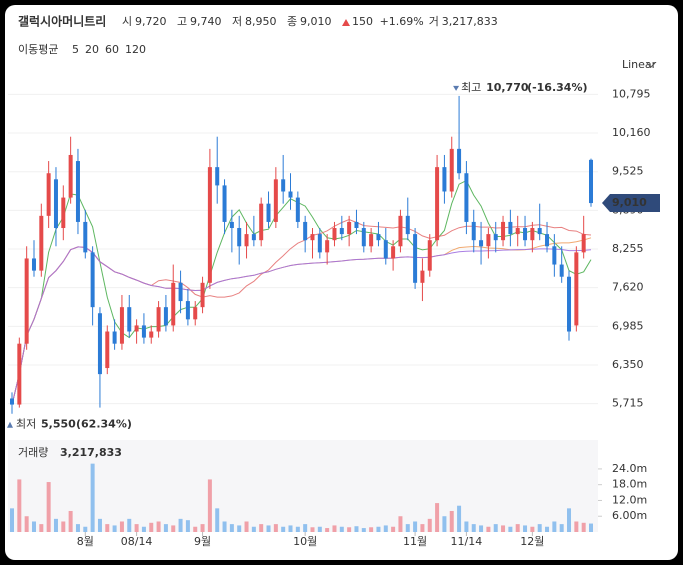 Image resolution: width=683 pixels, height=565 pixels. What do you see at coordinates (415, 541) in the screenshot?
I see `x-tick-label: 11월` at bounding box center [415, 541].